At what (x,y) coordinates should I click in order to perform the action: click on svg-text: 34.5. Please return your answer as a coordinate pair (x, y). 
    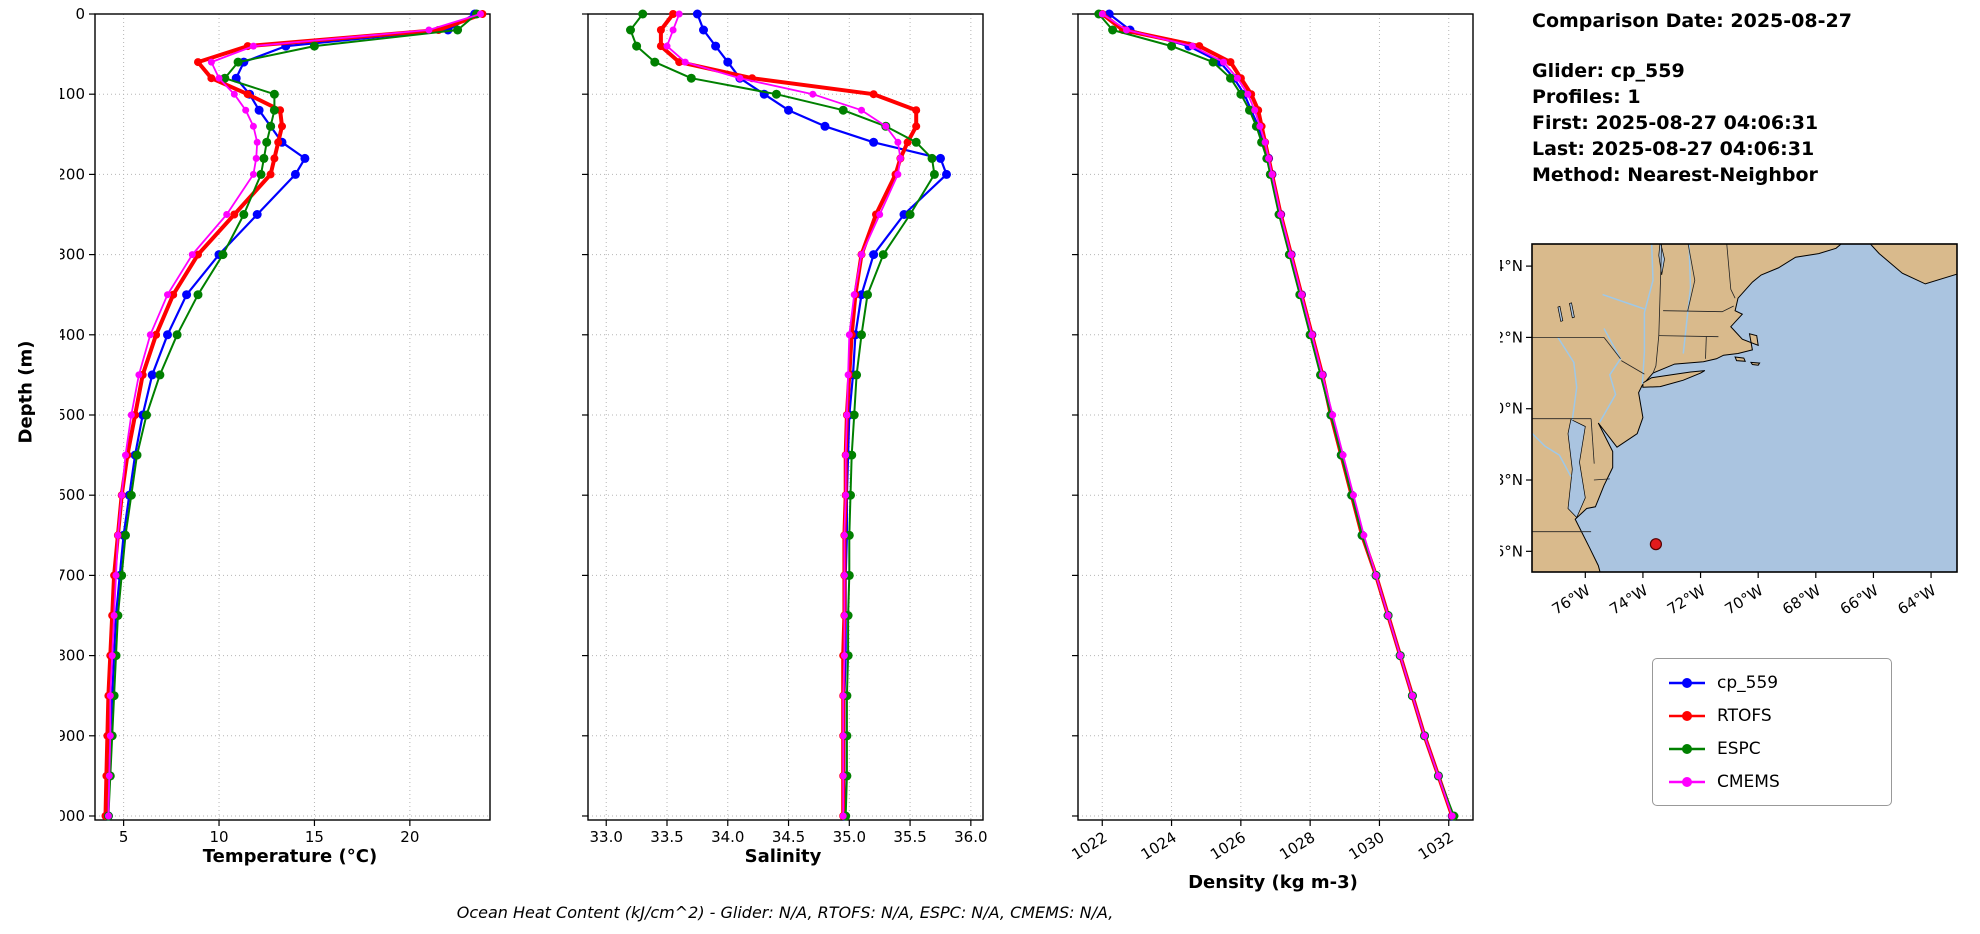
    Looking at the image, I should click on (788, 837).